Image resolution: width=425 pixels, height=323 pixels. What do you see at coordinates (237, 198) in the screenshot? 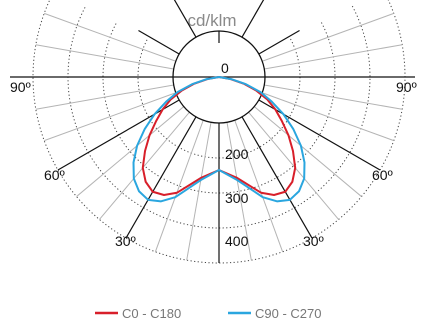
I see `radial-label: 300` at bounding box center [237, 198].